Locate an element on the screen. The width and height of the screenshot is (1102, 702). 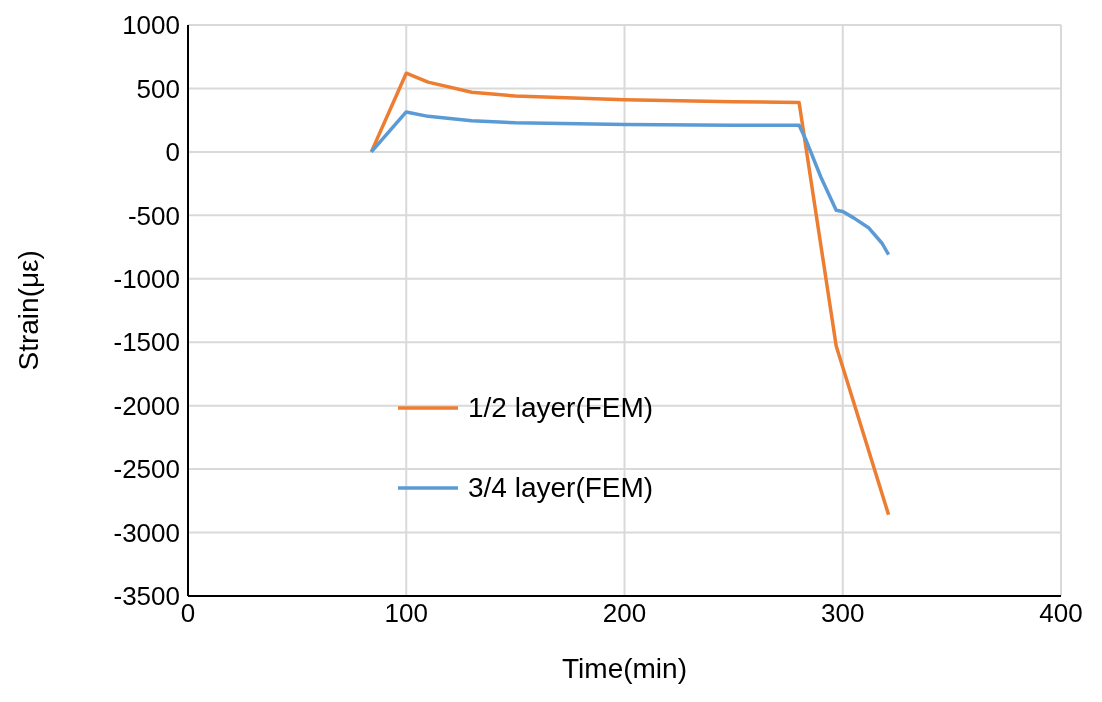
x-tick-label: 200 is located at coordinates (624, 613).